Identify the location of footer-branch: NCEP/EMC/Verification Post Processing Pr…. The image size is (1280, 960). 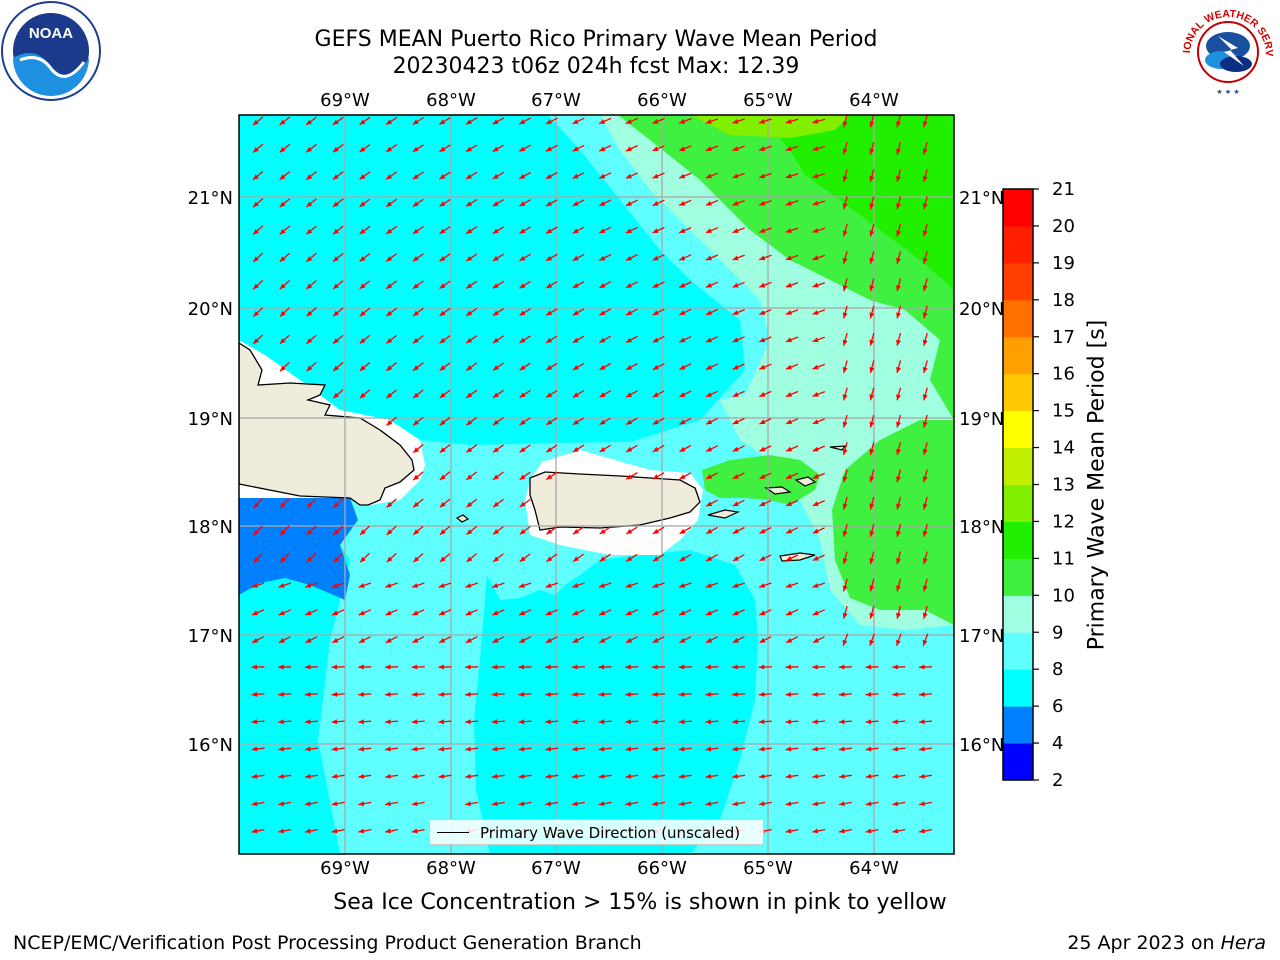
(327, 943).